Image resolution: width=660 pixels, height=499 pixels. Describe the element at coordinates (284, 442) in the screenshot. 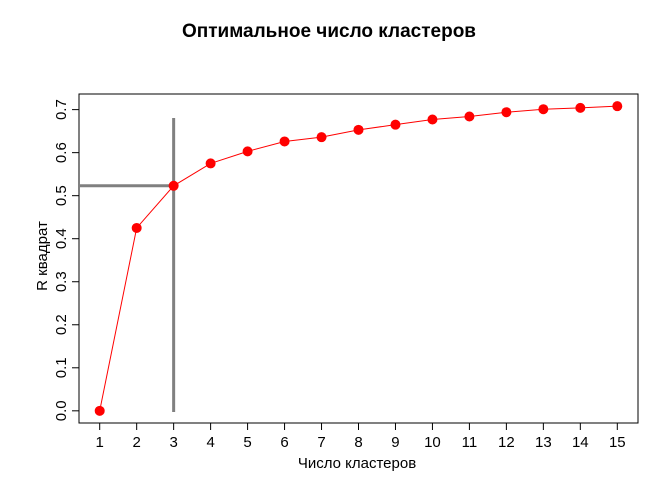

I see `x-tick-label: 6` at that location.